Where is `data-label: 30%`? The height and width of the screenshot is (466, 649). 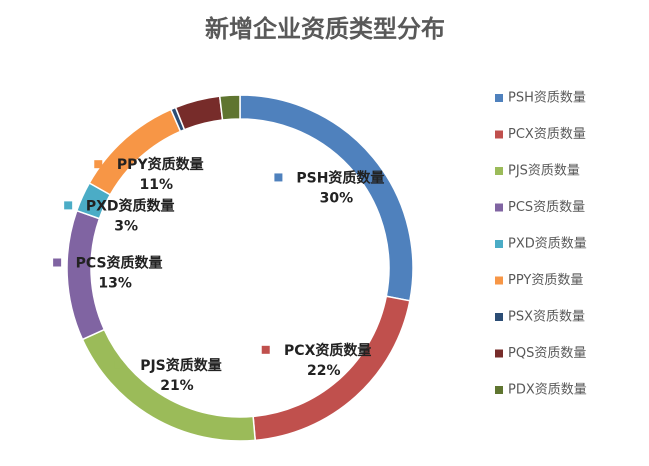
data-label: 30% is located at coordinates (337, 198).